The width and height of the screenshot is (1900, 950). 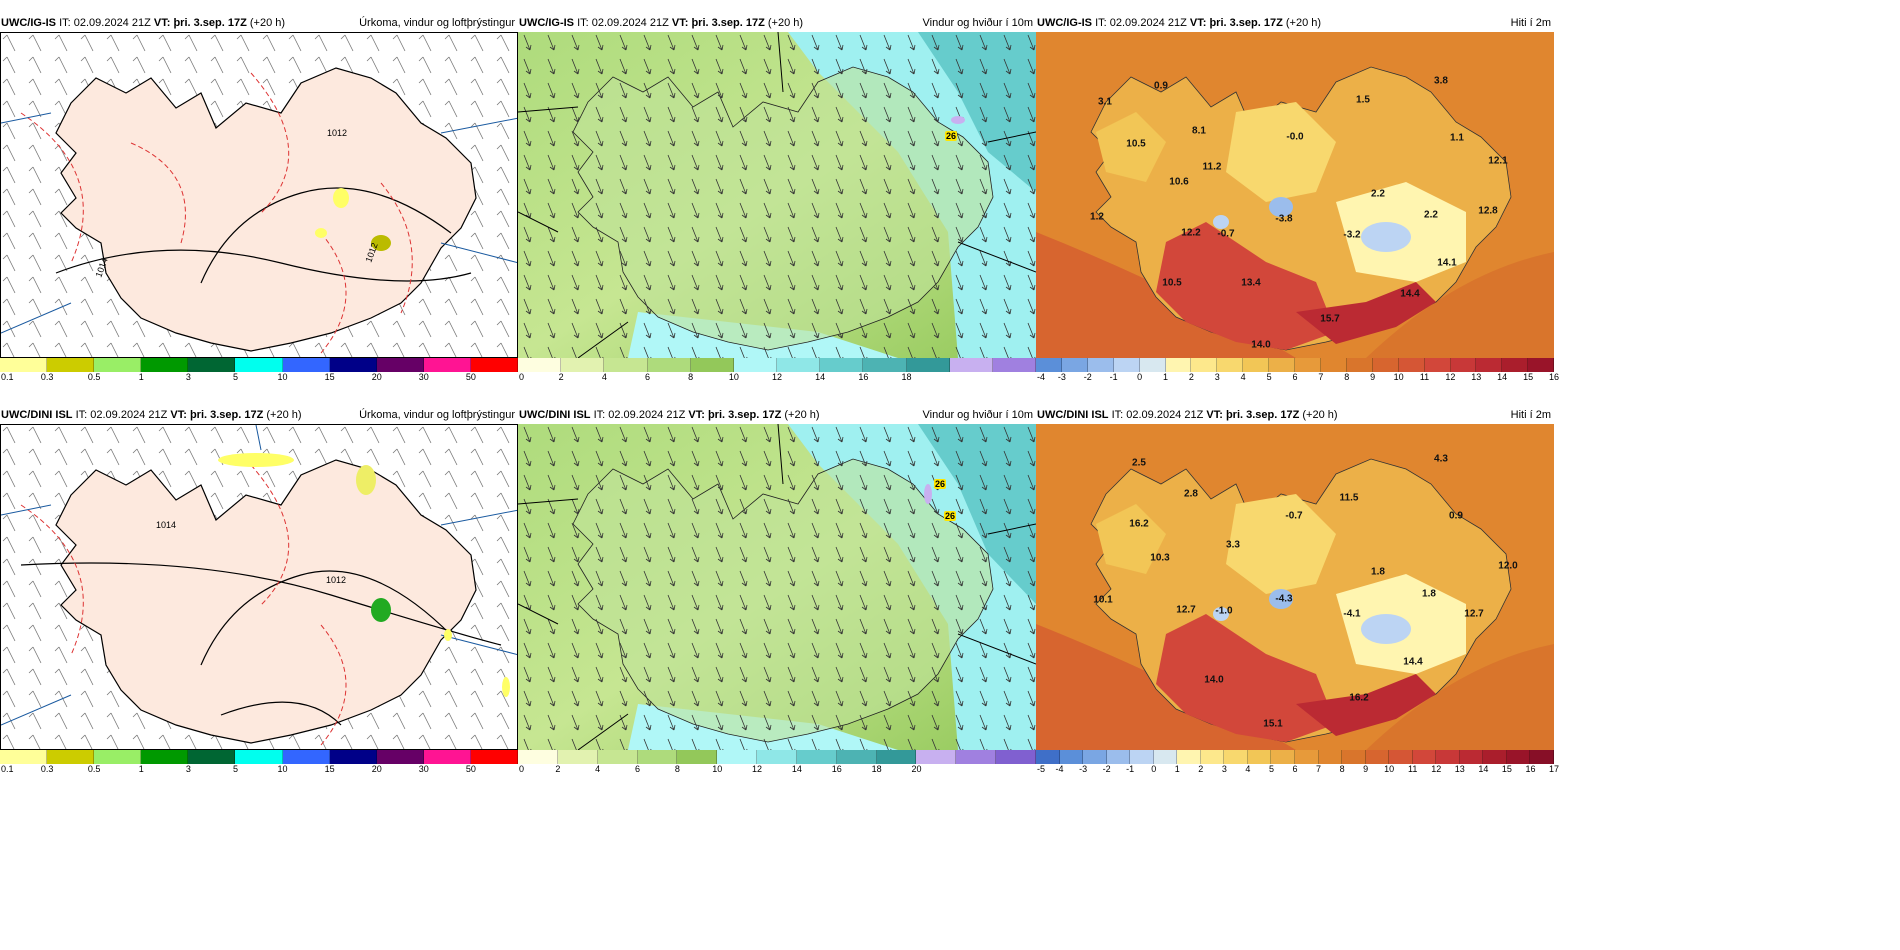 What do you see at coordinates (188, 377) in the screenshot?
I see `colorbar-tick-label: 3` at bounding box center [188, 377].